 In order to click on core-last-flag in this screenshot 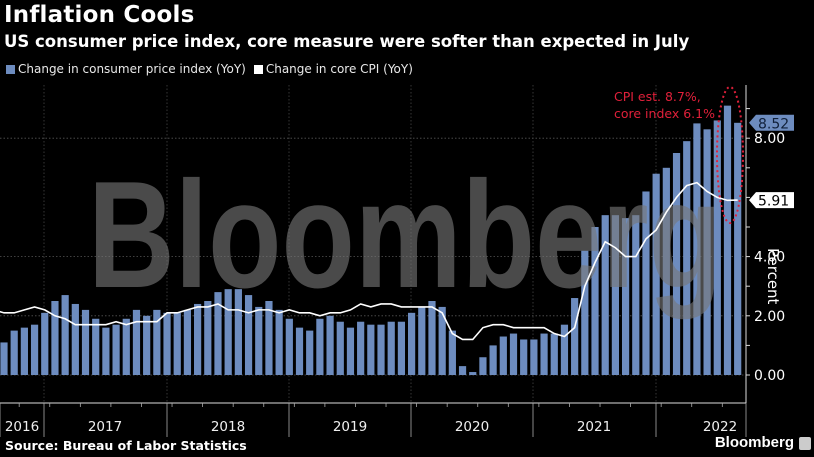, I will do `click(771, 200)`.